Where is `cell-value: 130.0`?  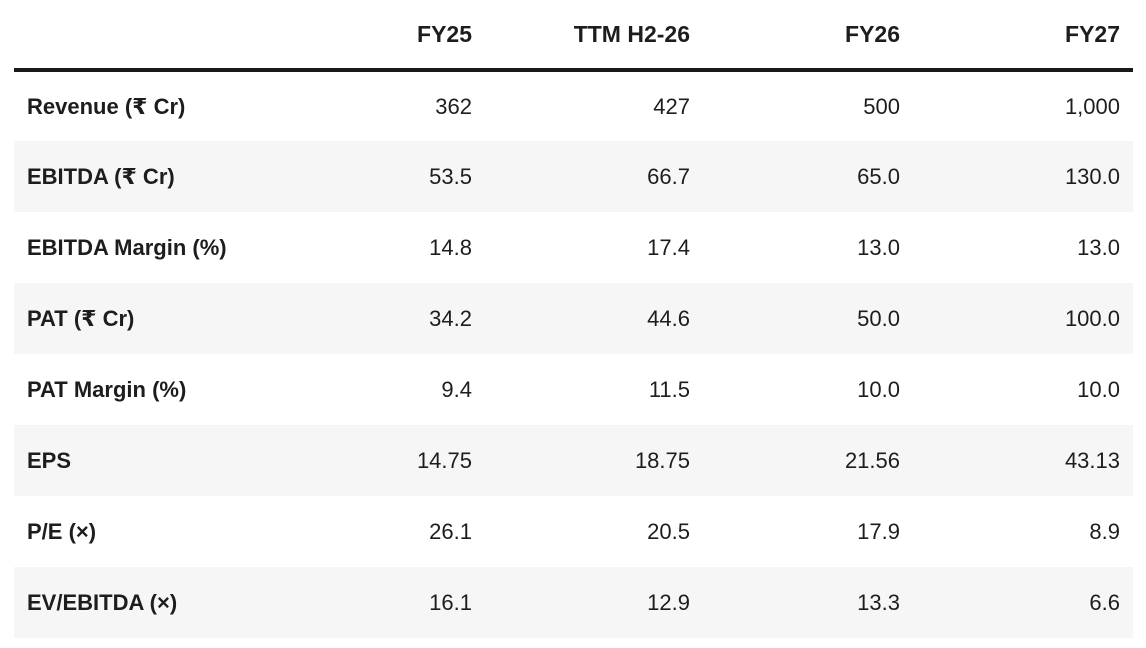
cell-value: 130.0 is located at coordinates (1092, 176).